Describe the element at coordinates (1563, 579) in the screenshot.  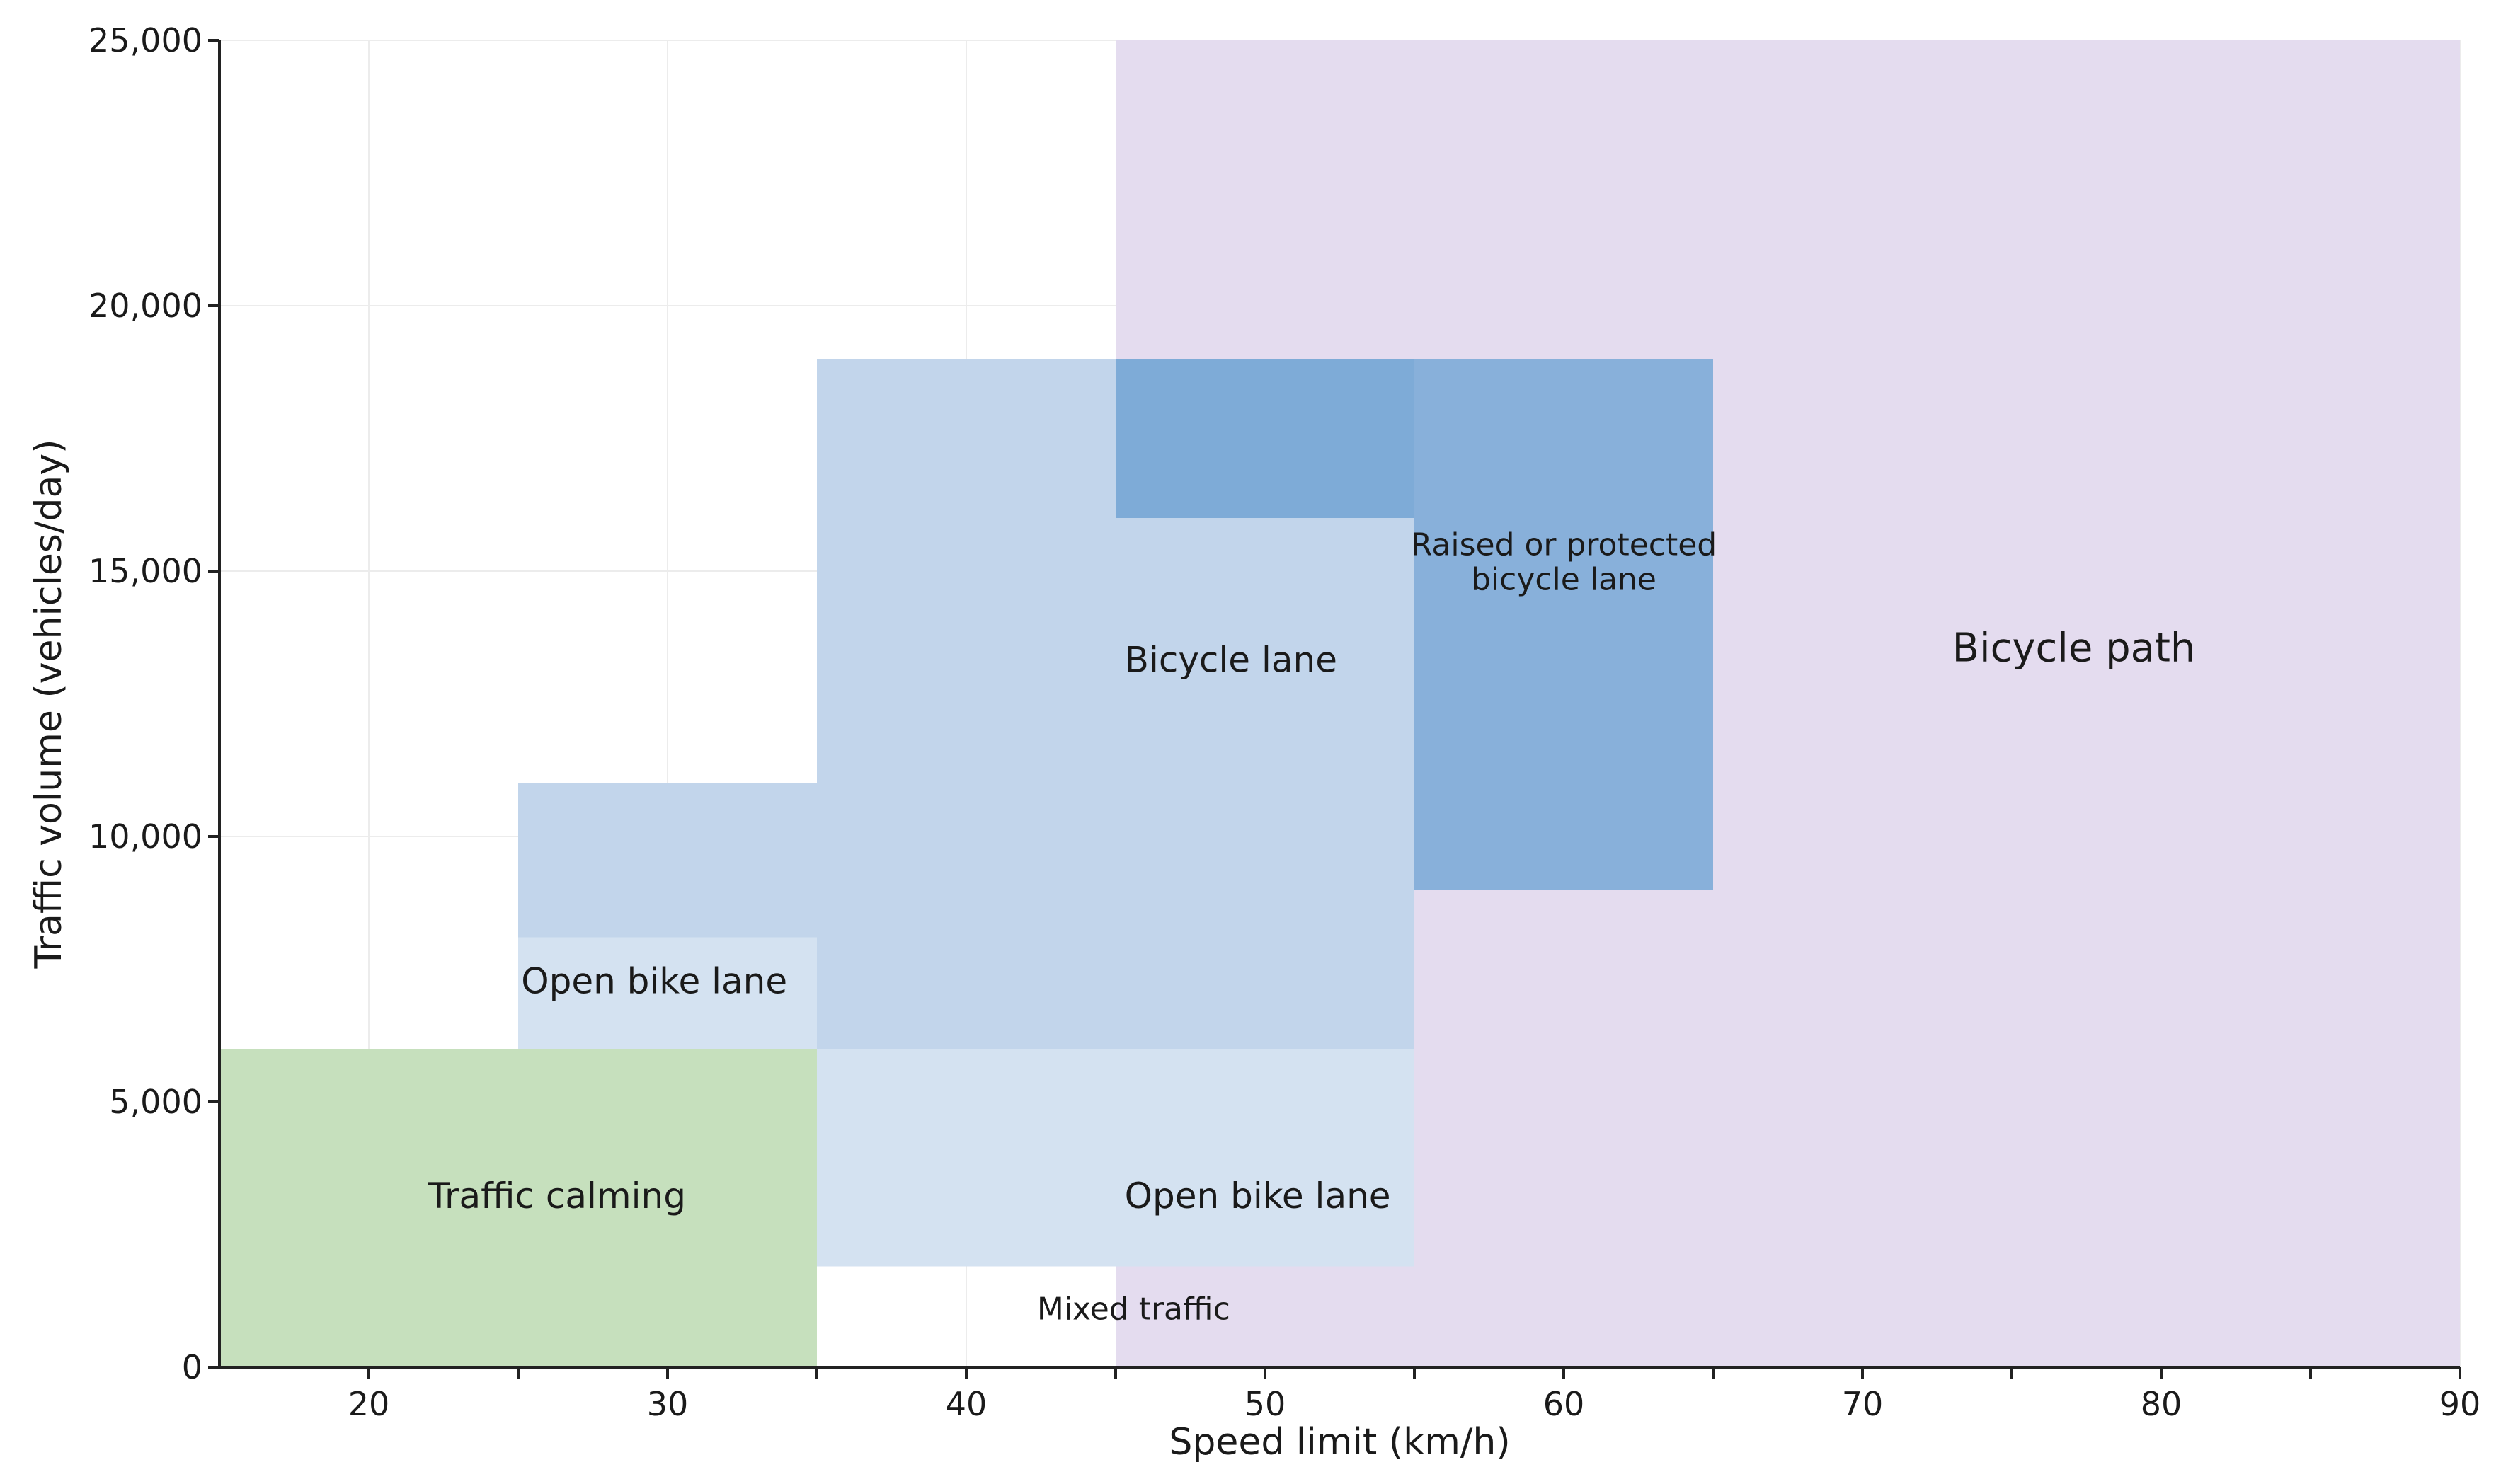
I see `region-label: bicycle lane` at that location.